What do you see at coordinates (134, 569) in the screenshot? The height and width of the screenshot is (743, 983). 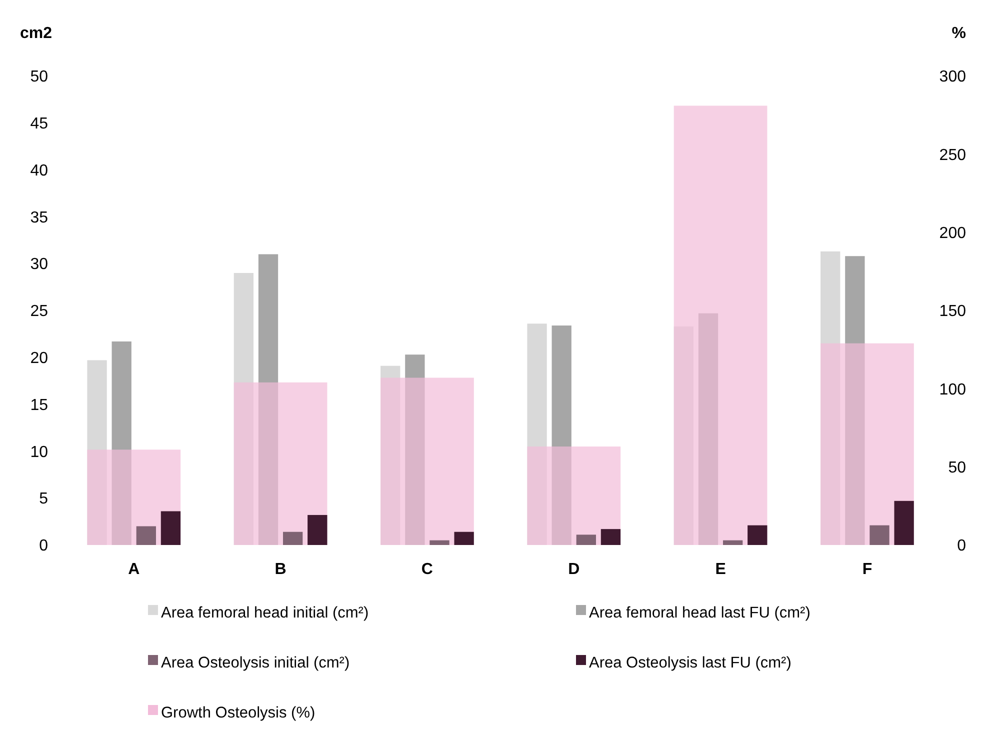 I see `x-tick-label: A` at bounding box center [134, 569].